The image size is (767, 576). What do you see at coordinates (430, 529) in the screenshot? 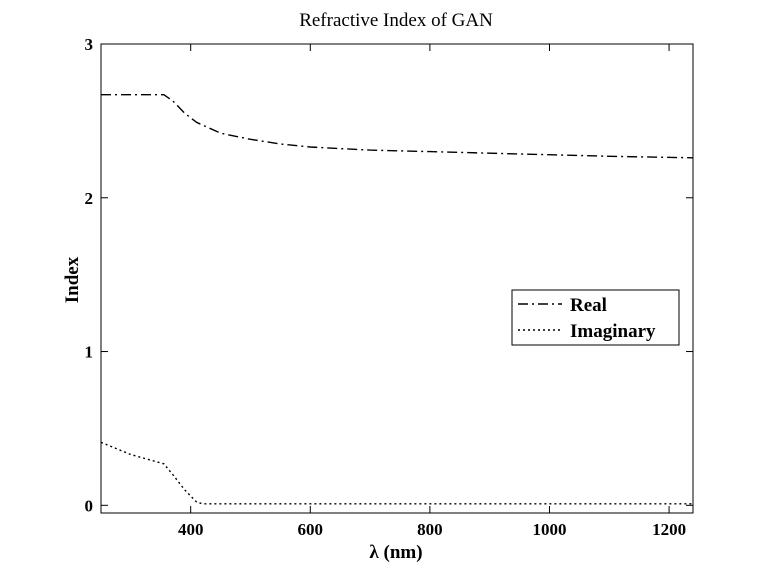
I see `x-tick-label: 800` at bounding box center [430, 529].